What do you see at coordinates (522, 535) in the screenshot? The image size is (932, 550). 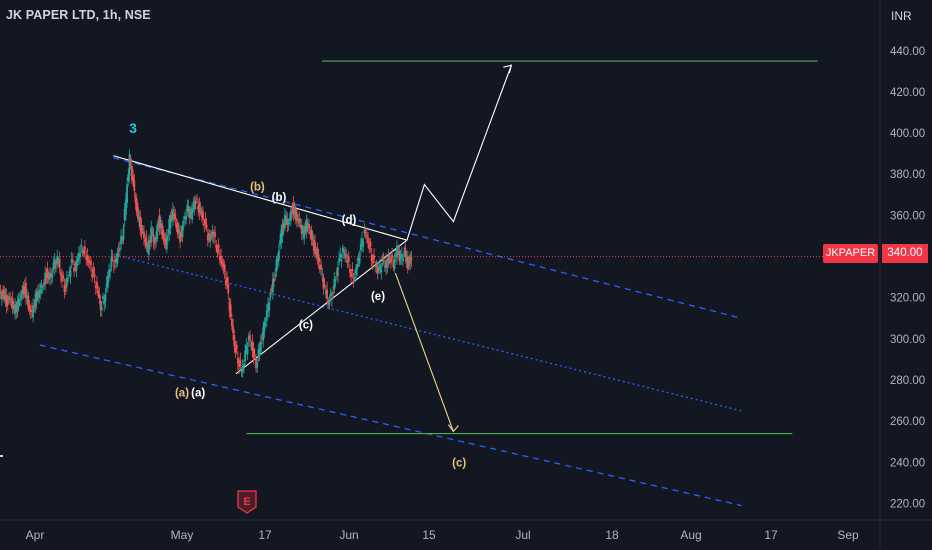 I see `time-tick-label: Jul` at bounding box center [522, 535].